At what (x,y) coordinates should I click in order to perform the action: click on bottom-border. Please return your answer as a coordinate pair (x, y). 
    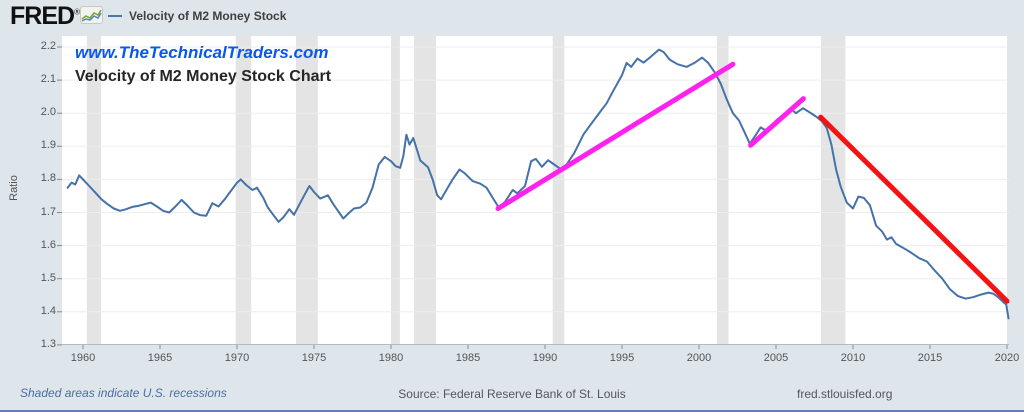
    Looking at the image, I should click on (512, 411).